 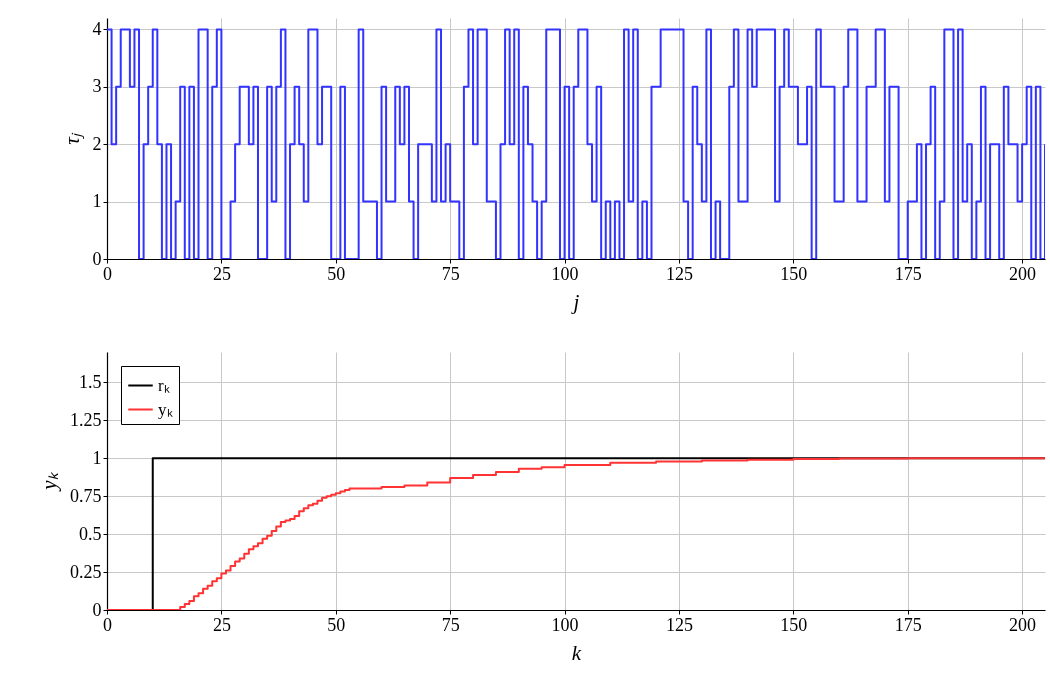 I want to click on y-tick-label: 0.5, so click(x=90, y=533).